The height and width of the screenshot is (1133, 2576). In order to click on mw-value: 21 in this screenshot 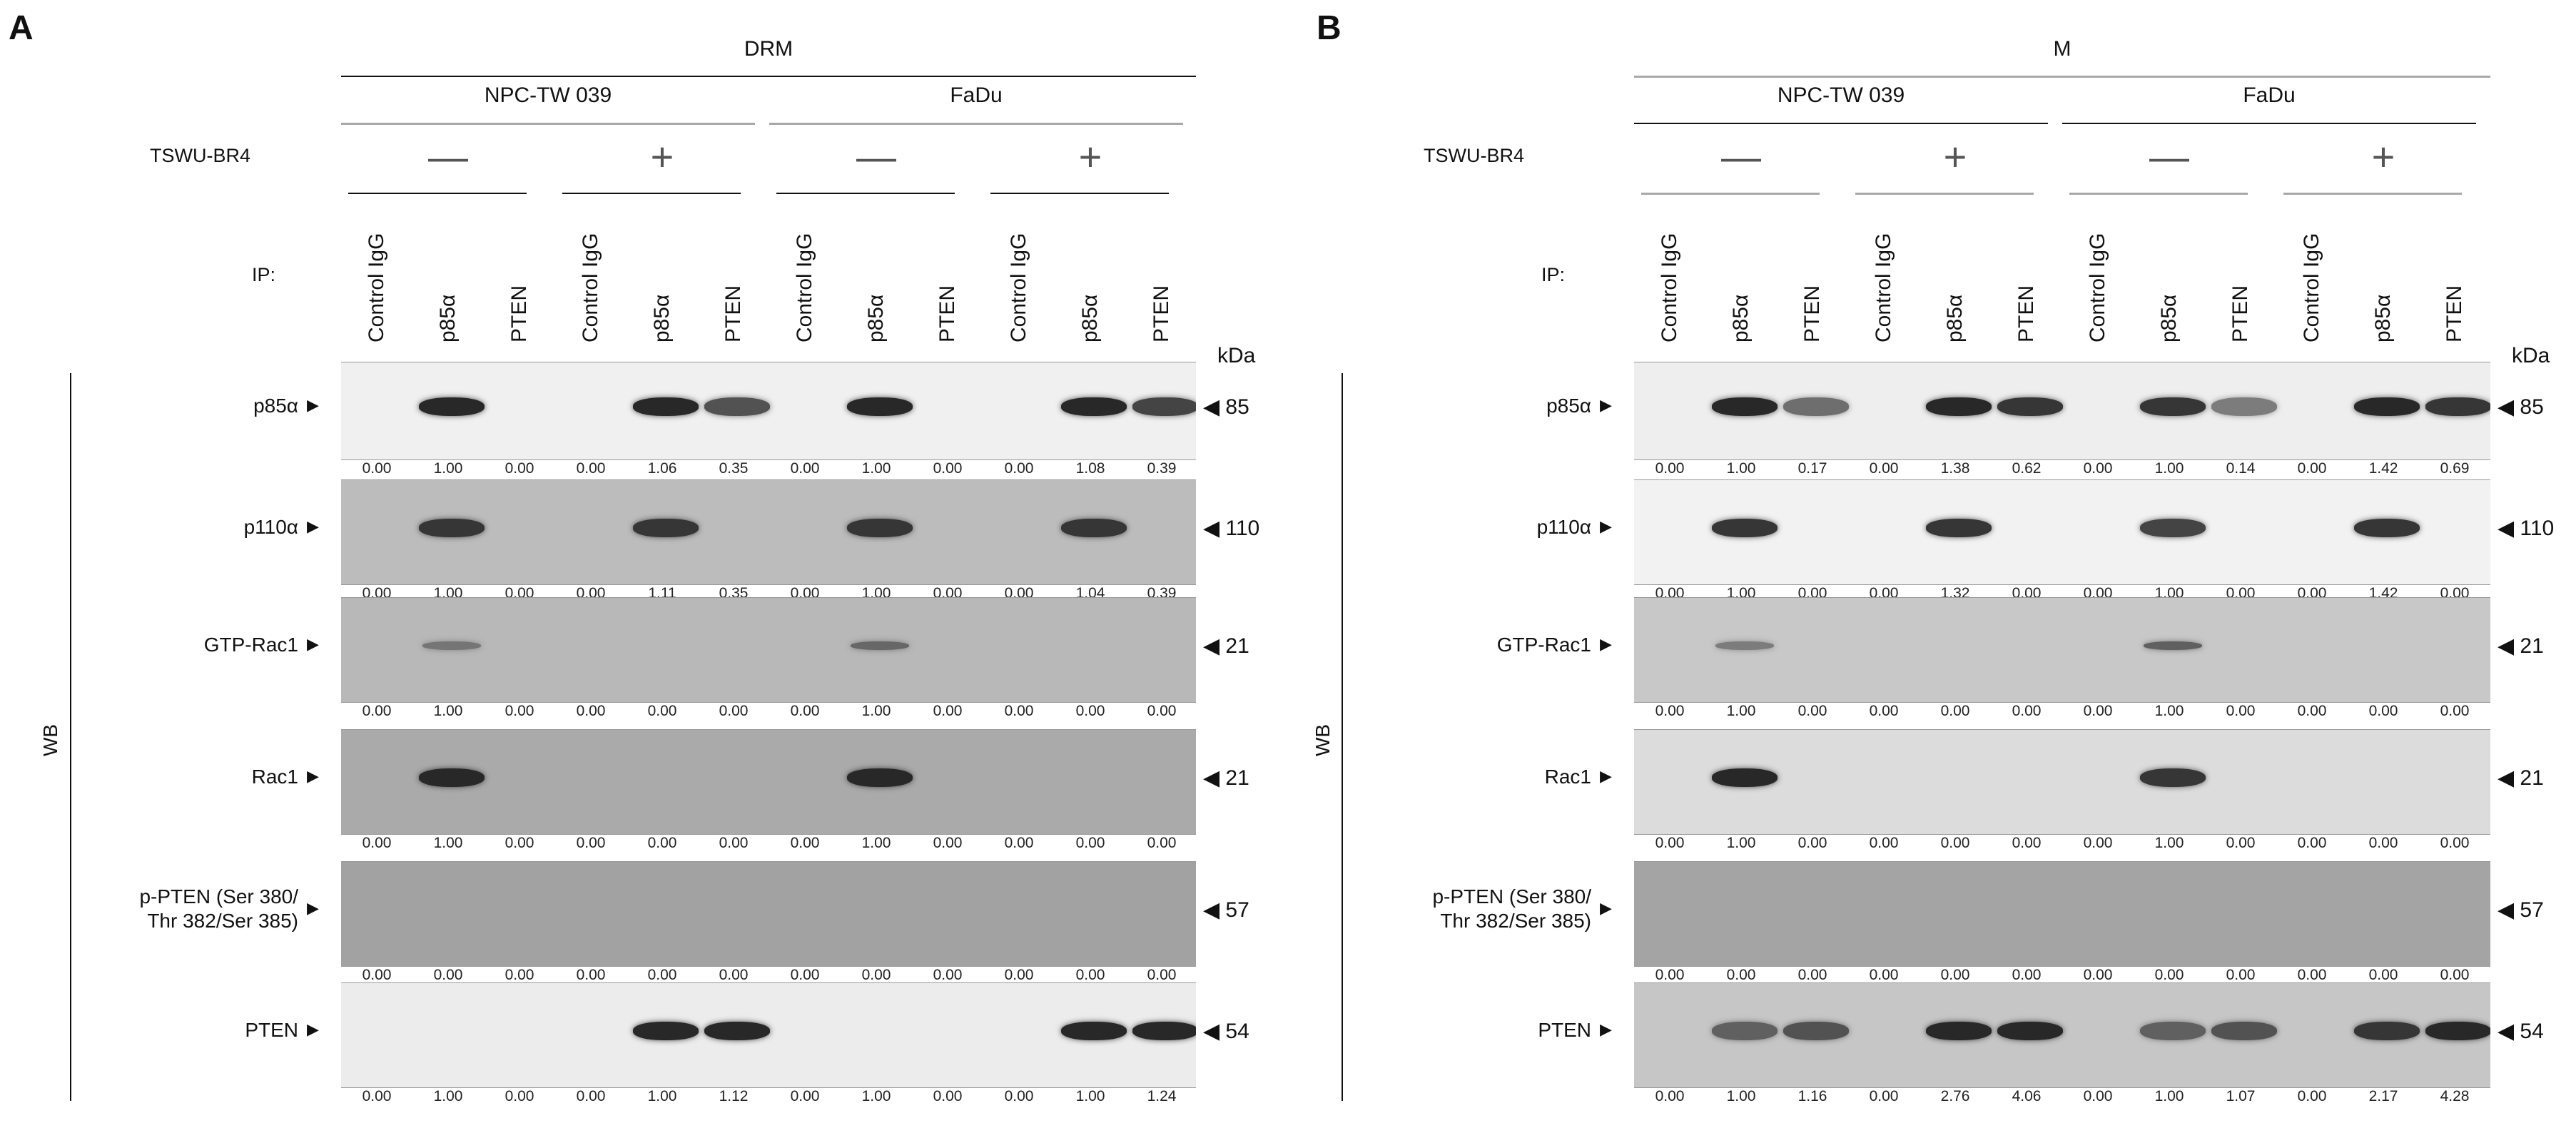, I will do `click(2532, 778)`.